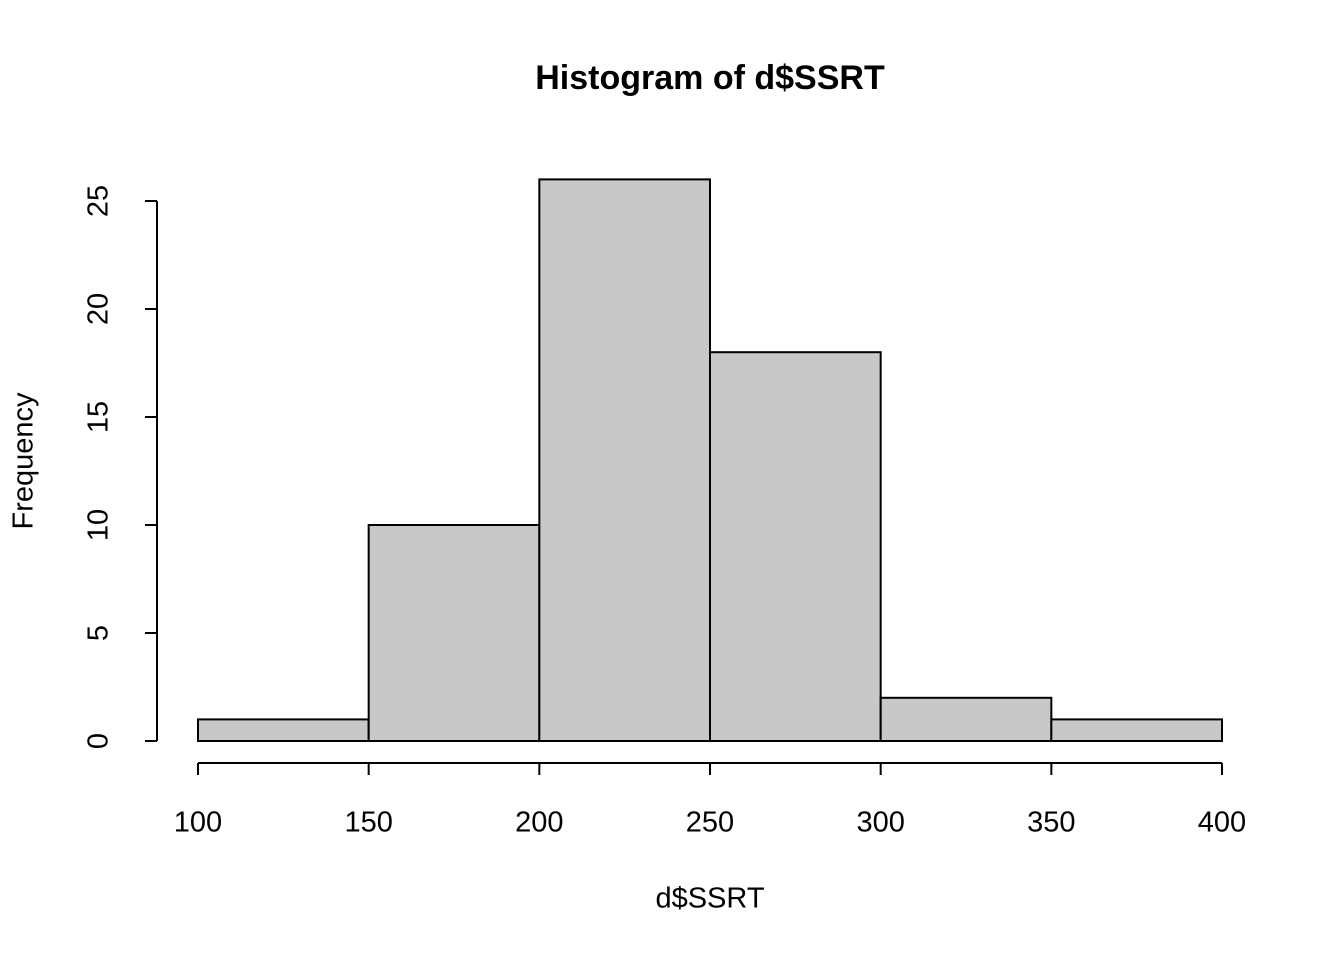 This screenshot has width=1344, height=960. What do you see at coordinates (99, 633) in the screenshot?
I see `y-tick-label: 5` at bounding box center [99, 633].